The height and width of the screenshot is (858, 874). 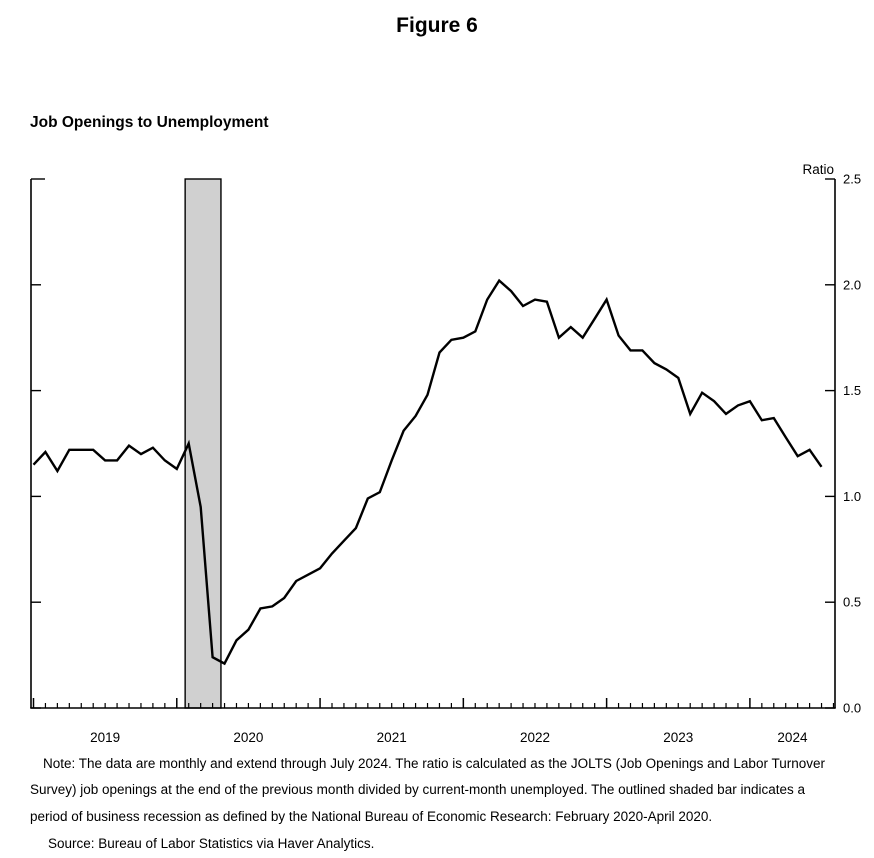 I want to click on y-tick-label: 1.5, so click(x=852, y=390).